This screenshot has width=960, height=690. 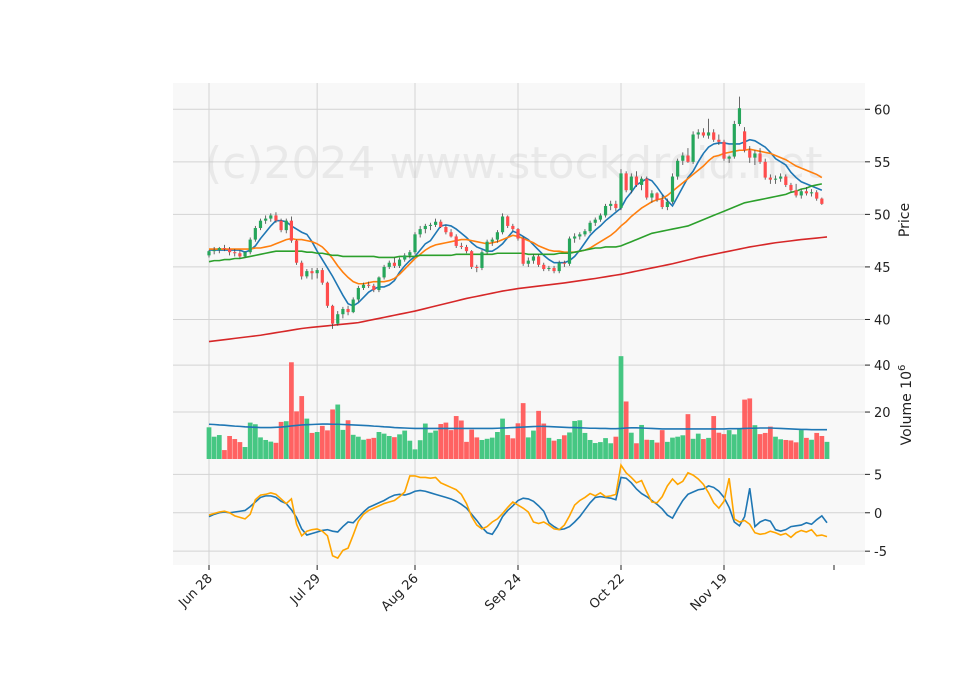 I want to click on x-tick-label: Sep 24, so click(x=503, y=592).